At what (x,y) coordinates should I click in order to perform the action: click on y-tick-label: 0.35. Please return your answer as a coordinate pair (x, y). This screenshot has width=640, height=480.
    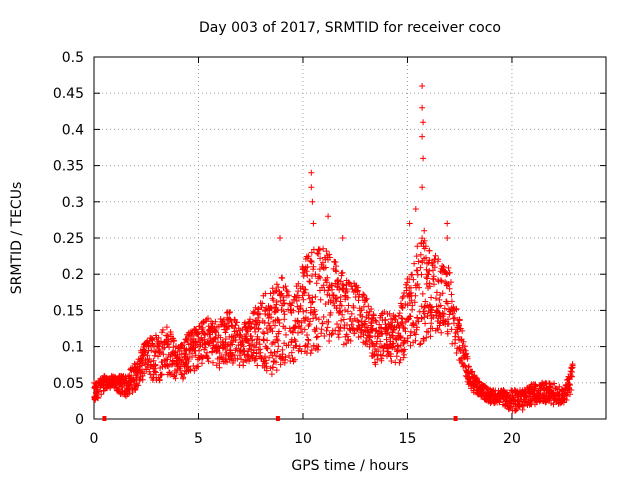
    Looking at the image, I should click on (68, 167).